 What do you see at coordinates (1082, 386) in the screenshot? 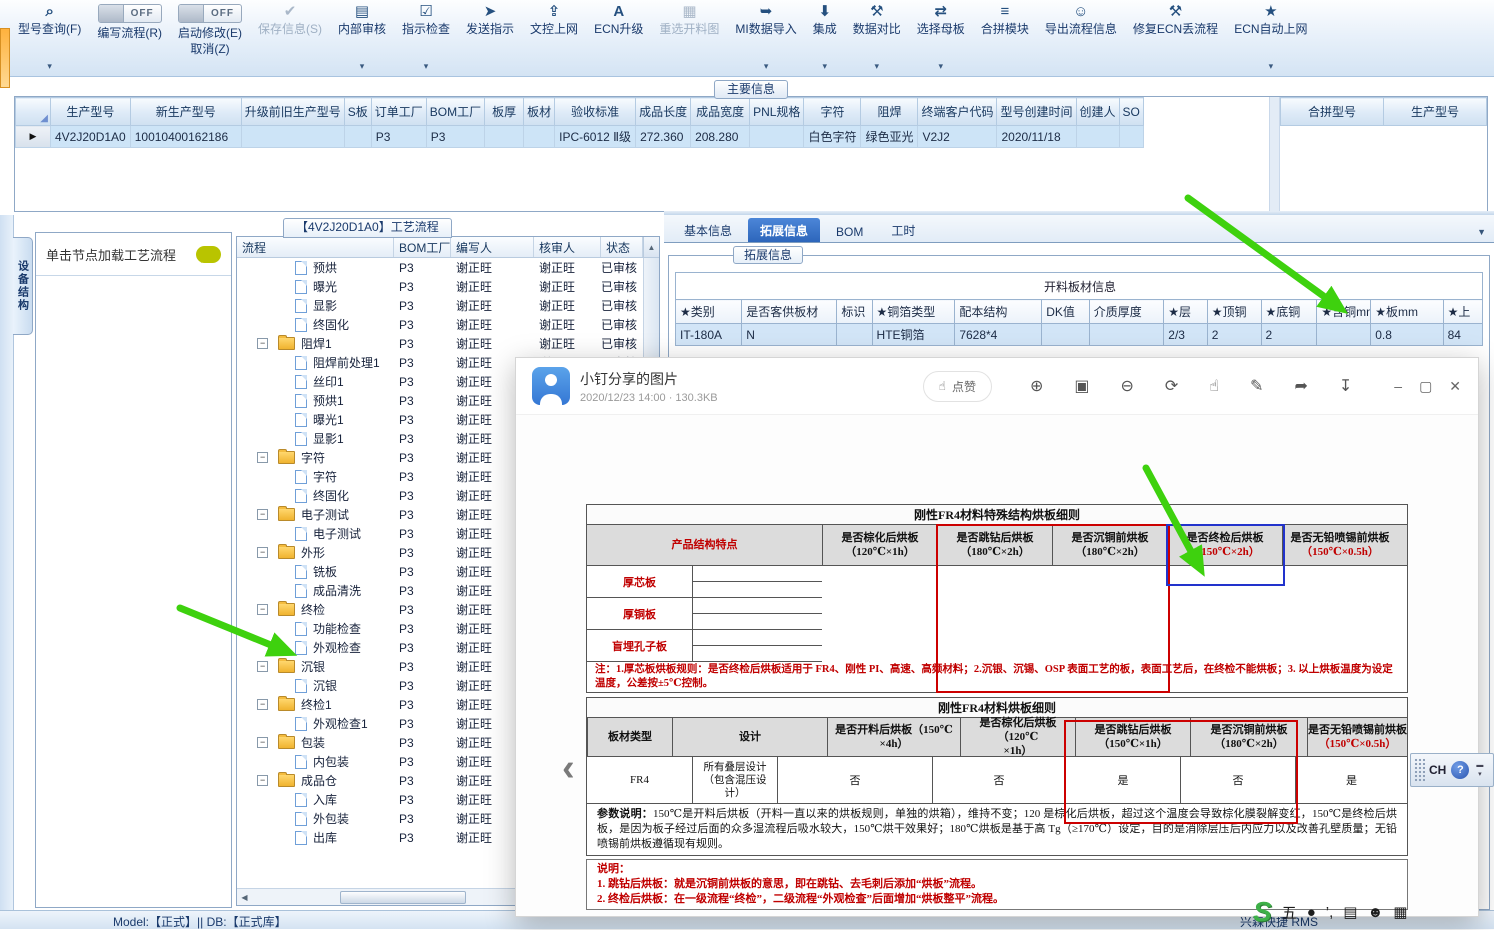
I see `actual-size-icon: ▣` at bounding box center [1082, 386].